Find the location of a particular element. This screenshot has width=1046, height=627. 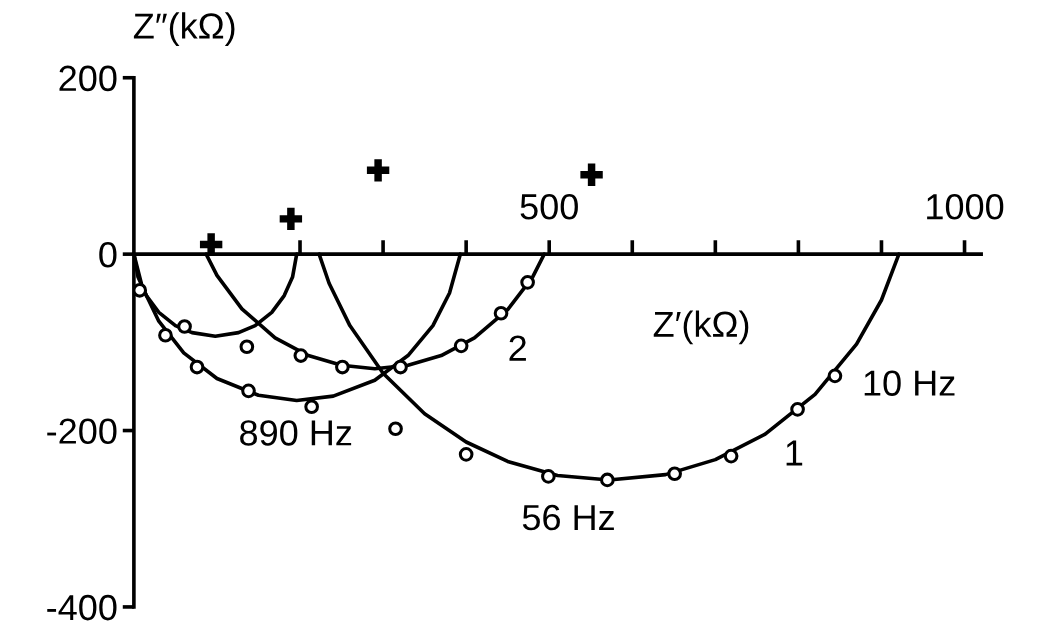

y-tick-label: 200 is located at coordinates (88, 78).